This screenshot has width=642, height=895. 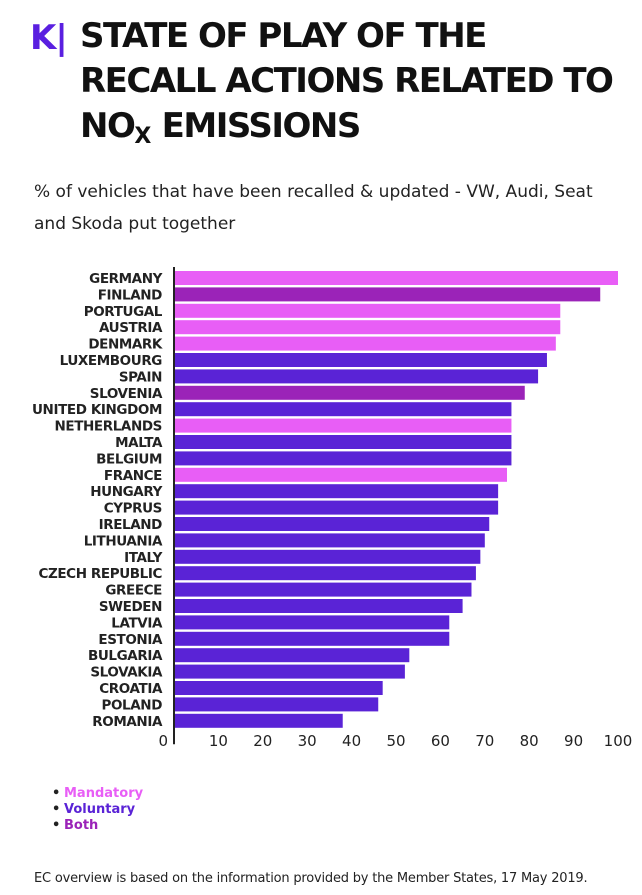 I want to click on bar-denmark, so click(x=365, y=343).